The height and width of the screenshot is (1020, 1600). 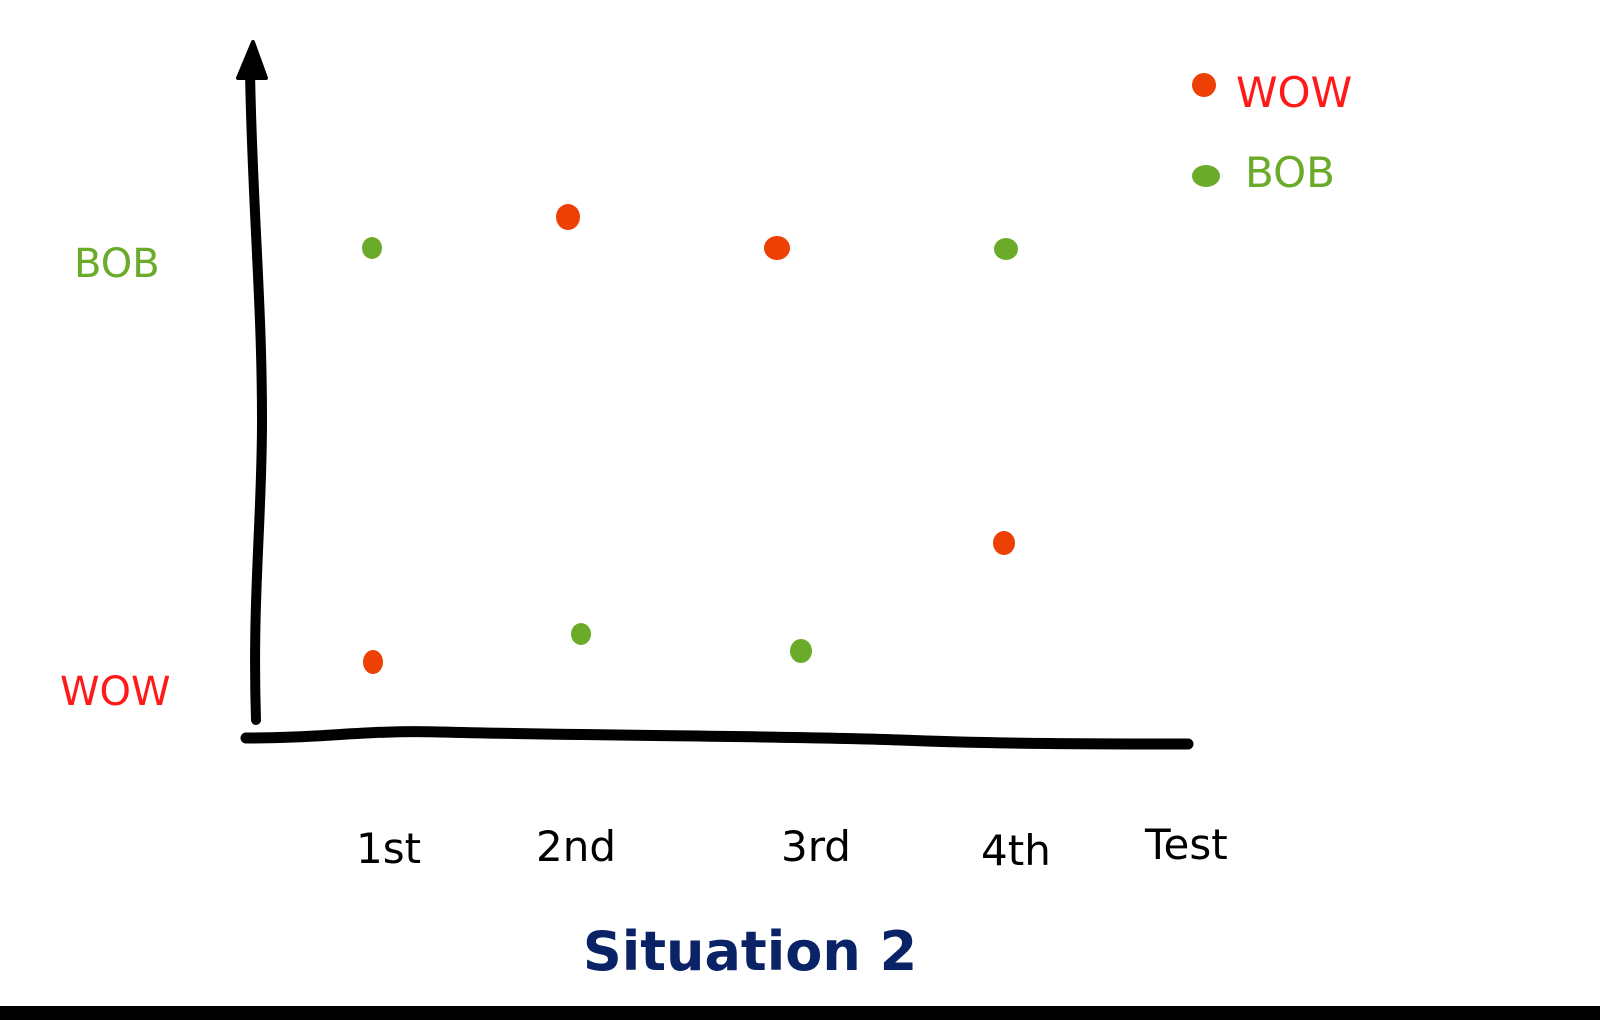 What do you see at coordinates (816, 846) in the screenshot?
I see `x-tick-3rd: 3rd` at bounding box center [816, 846].